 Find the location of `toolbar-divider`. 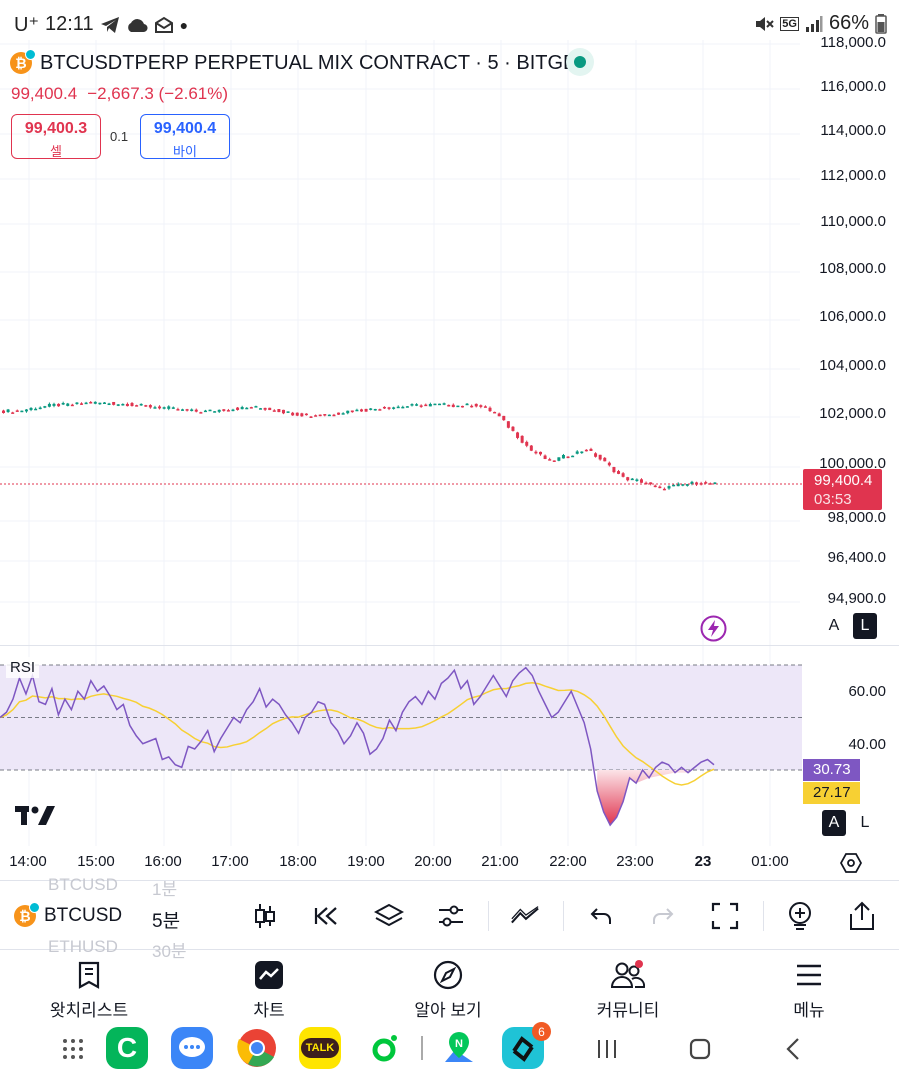

toolbar-divider is located at coordinates (563, 916).